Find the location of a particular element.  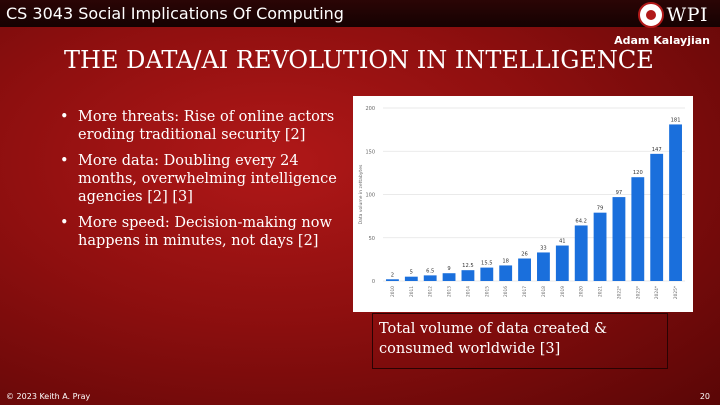

y-tick-label: 0 is located at coordinates (373, 282).